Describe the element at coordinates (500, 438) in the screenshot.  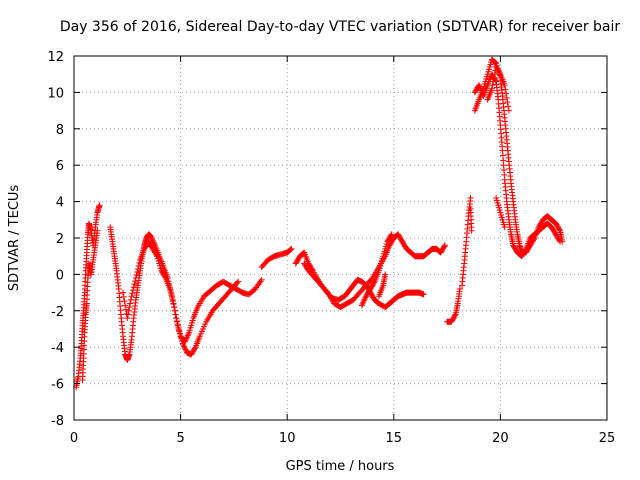
I see `x-tick-label: 20` at that location.